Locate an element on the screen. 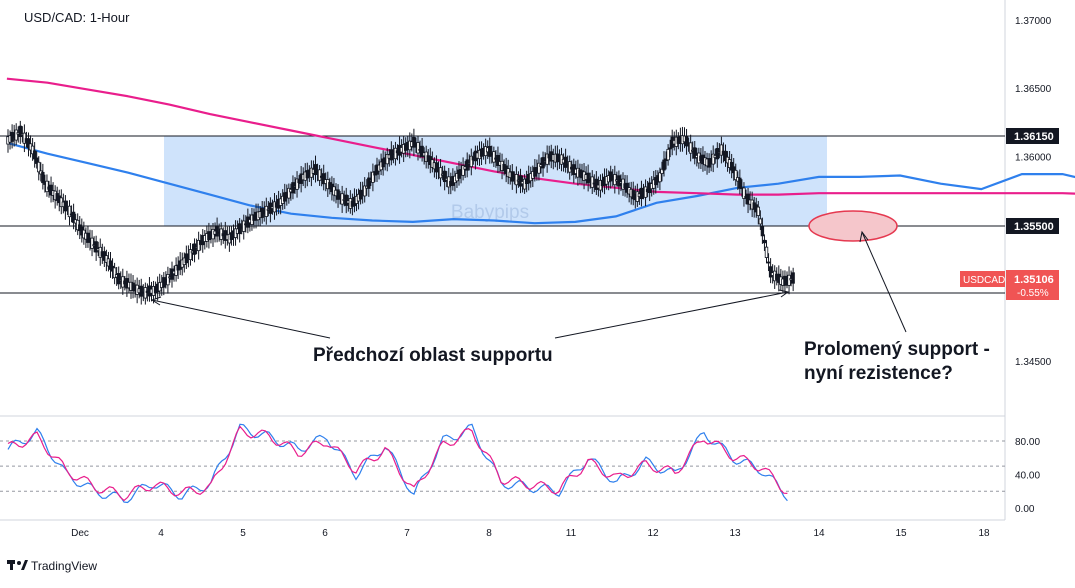 This screenshot has width=1075, height=588. oscillator-tick-label: 40.00 is located at coordinates (1027, 476).